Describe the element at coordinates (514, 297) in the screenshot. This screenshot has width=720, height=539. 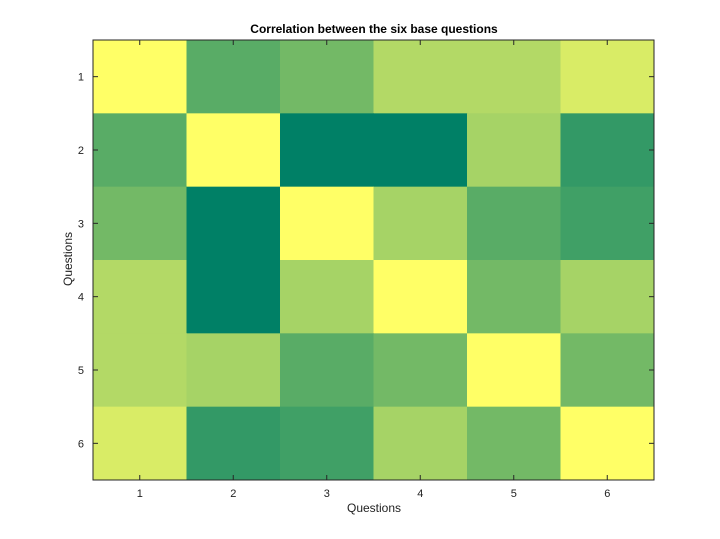
I see `heatmap-cell-r4-c5` at that location.